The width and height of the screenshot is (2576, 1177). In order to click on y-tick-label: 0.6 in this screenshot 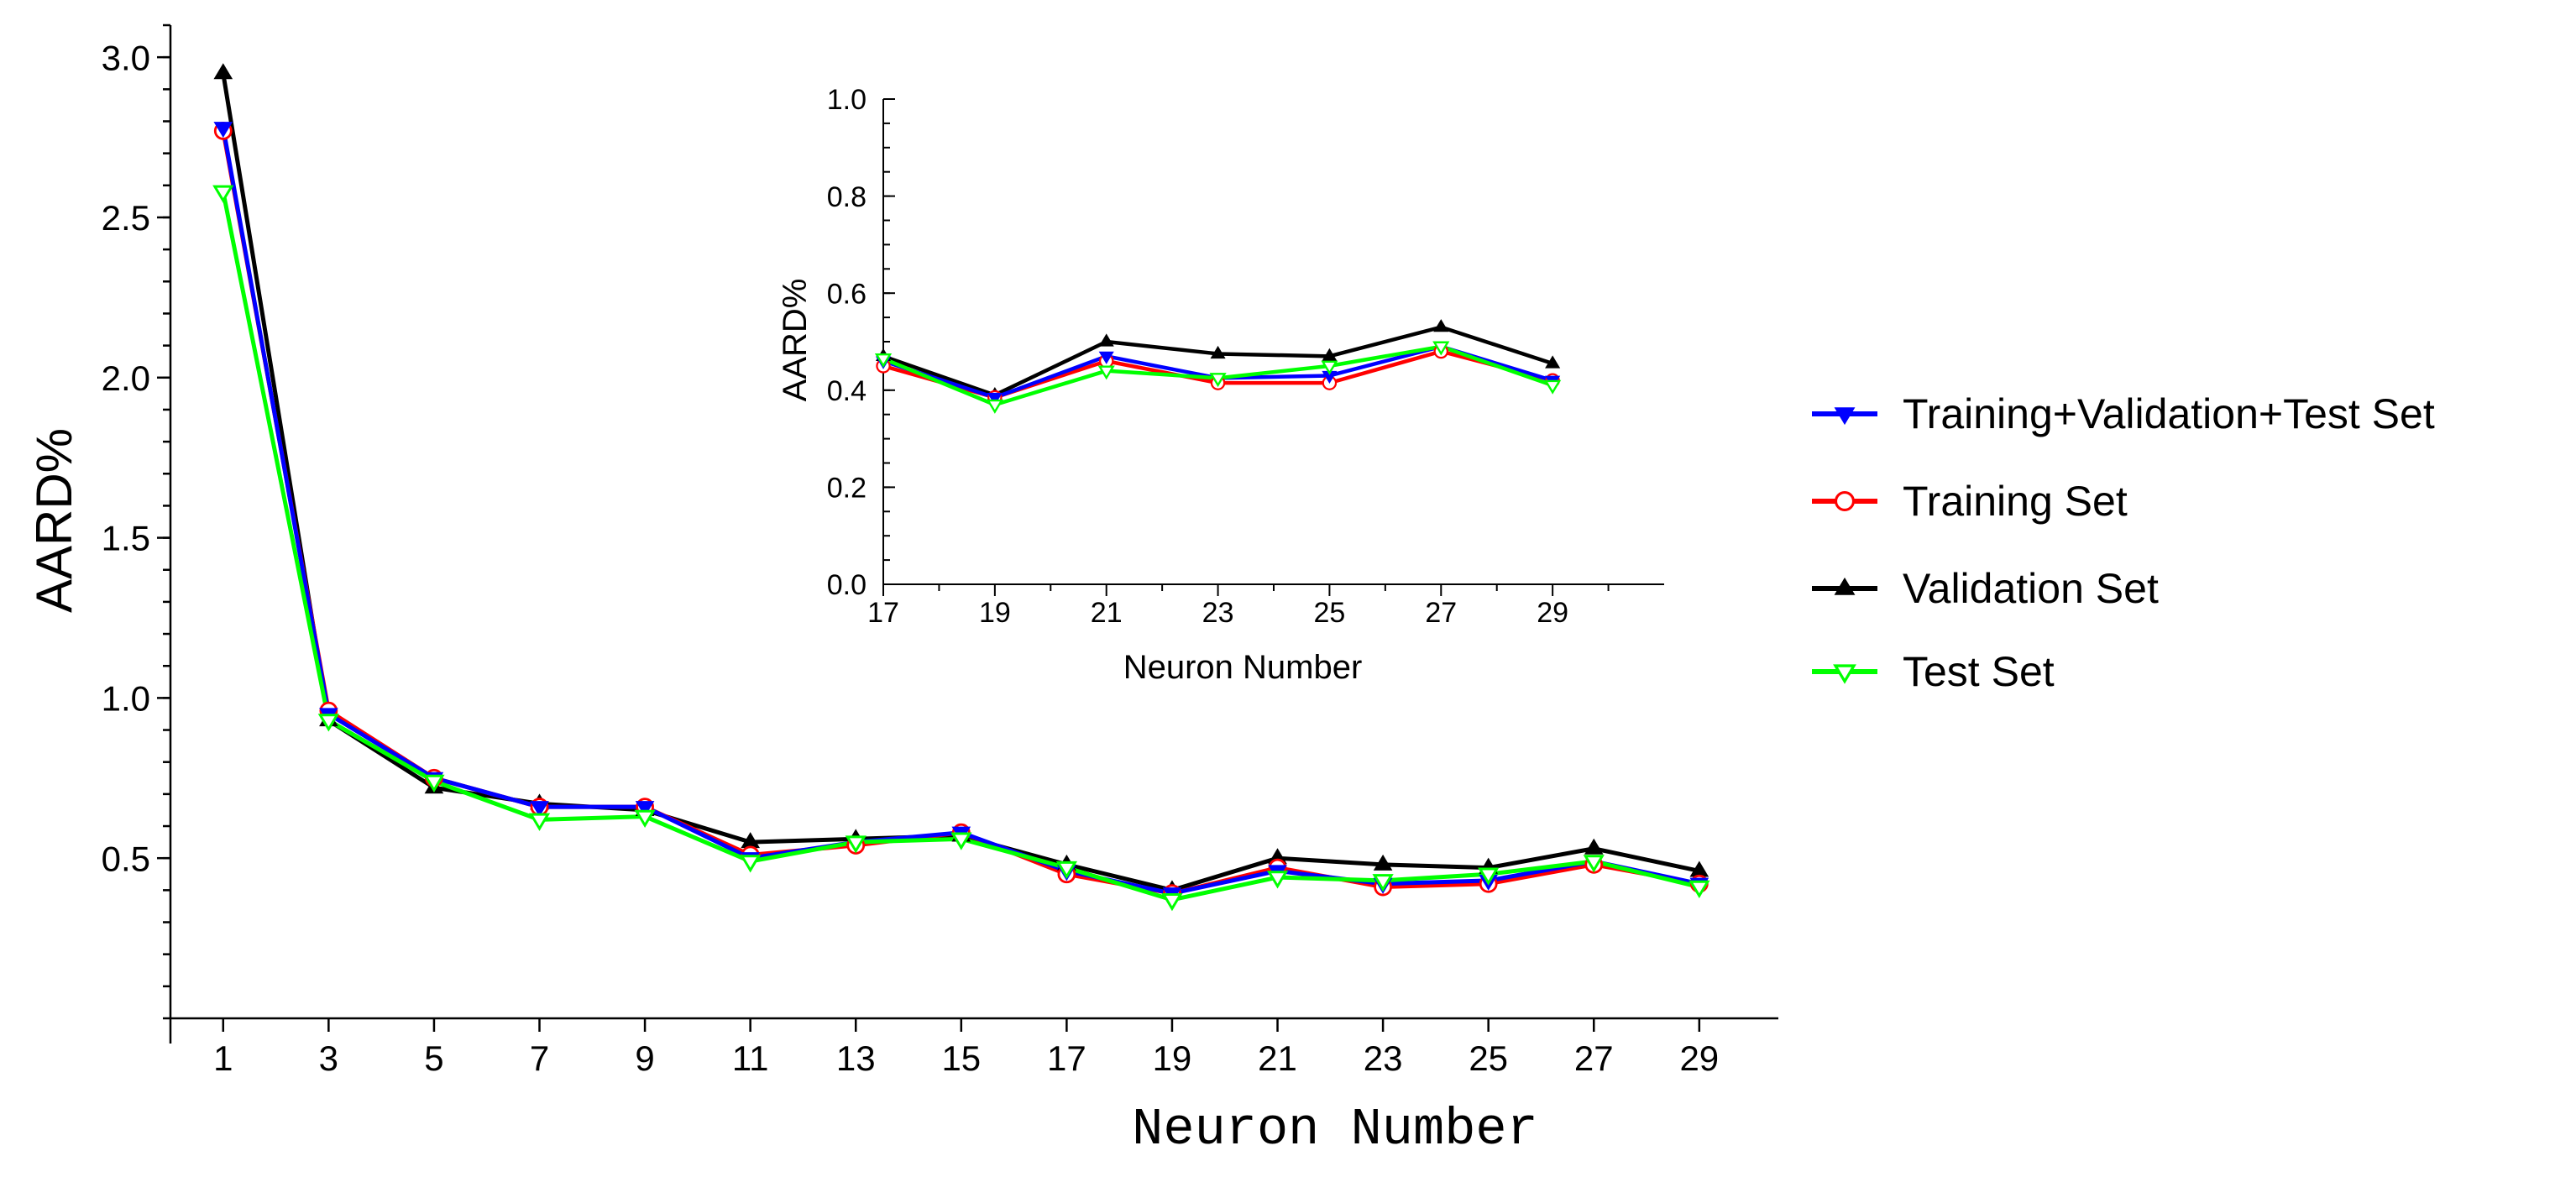, I will do `click(847, 294)`.